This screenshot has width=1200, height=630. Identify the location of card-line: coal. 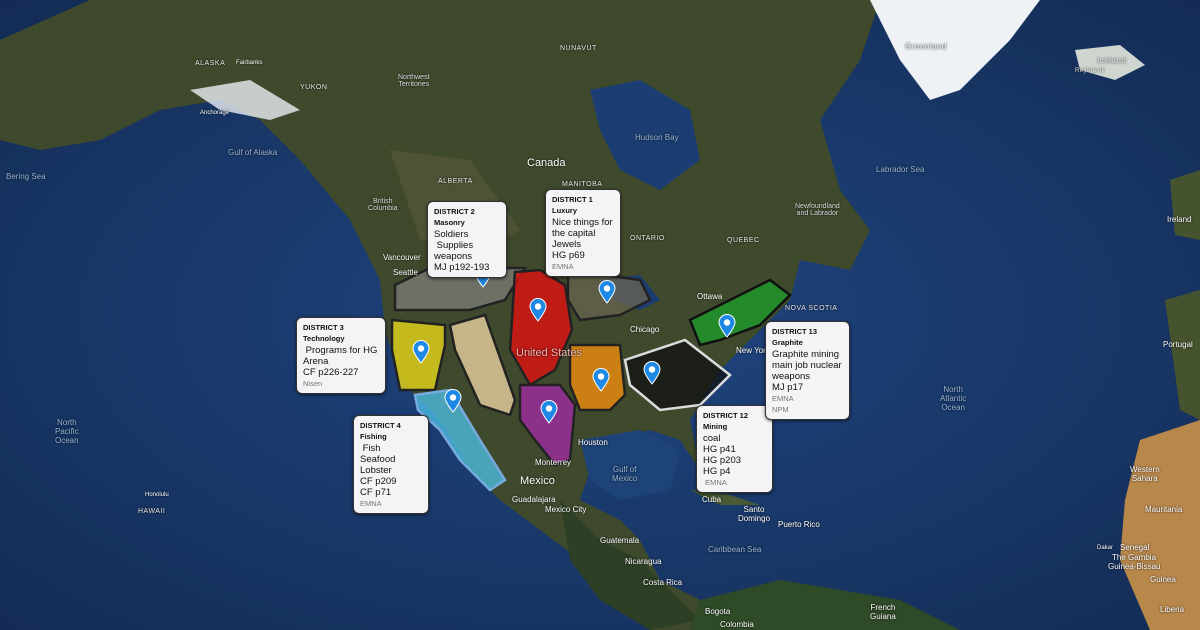
(712, 438).